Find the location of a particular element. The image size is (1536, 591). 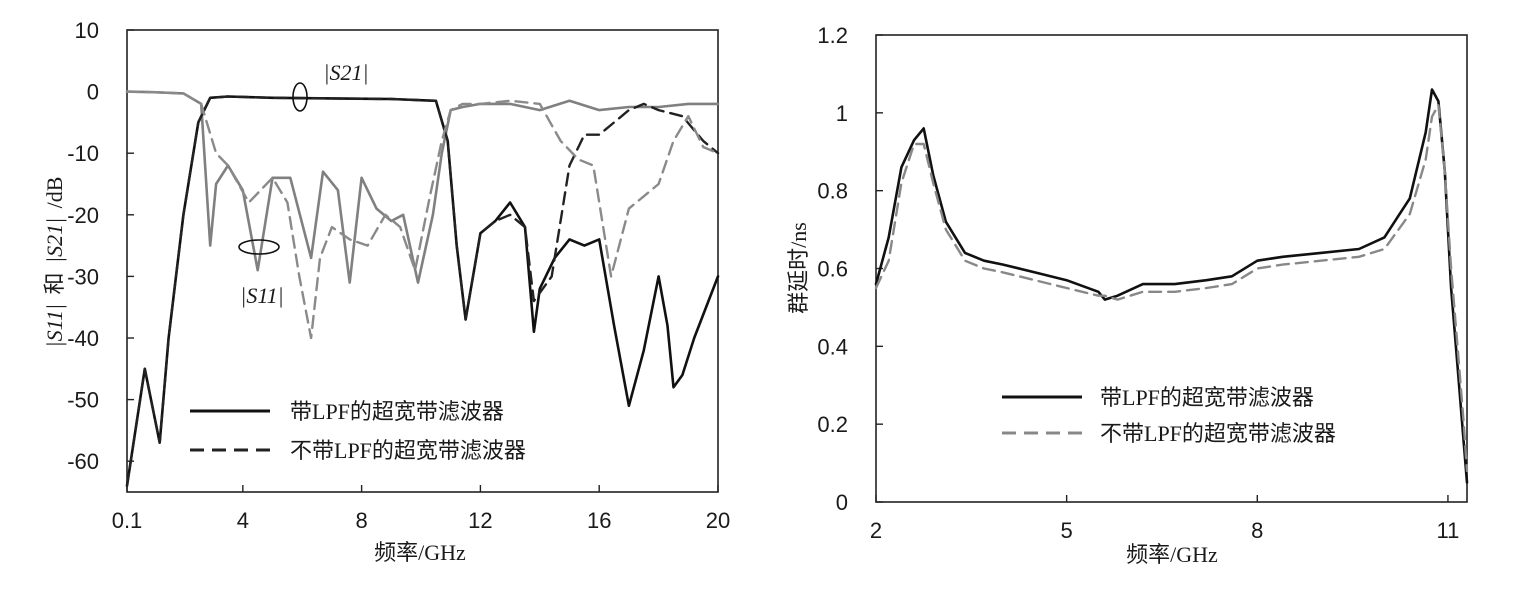

chart-left-y-tick-label: -40 is located at coordinates (83, 338).